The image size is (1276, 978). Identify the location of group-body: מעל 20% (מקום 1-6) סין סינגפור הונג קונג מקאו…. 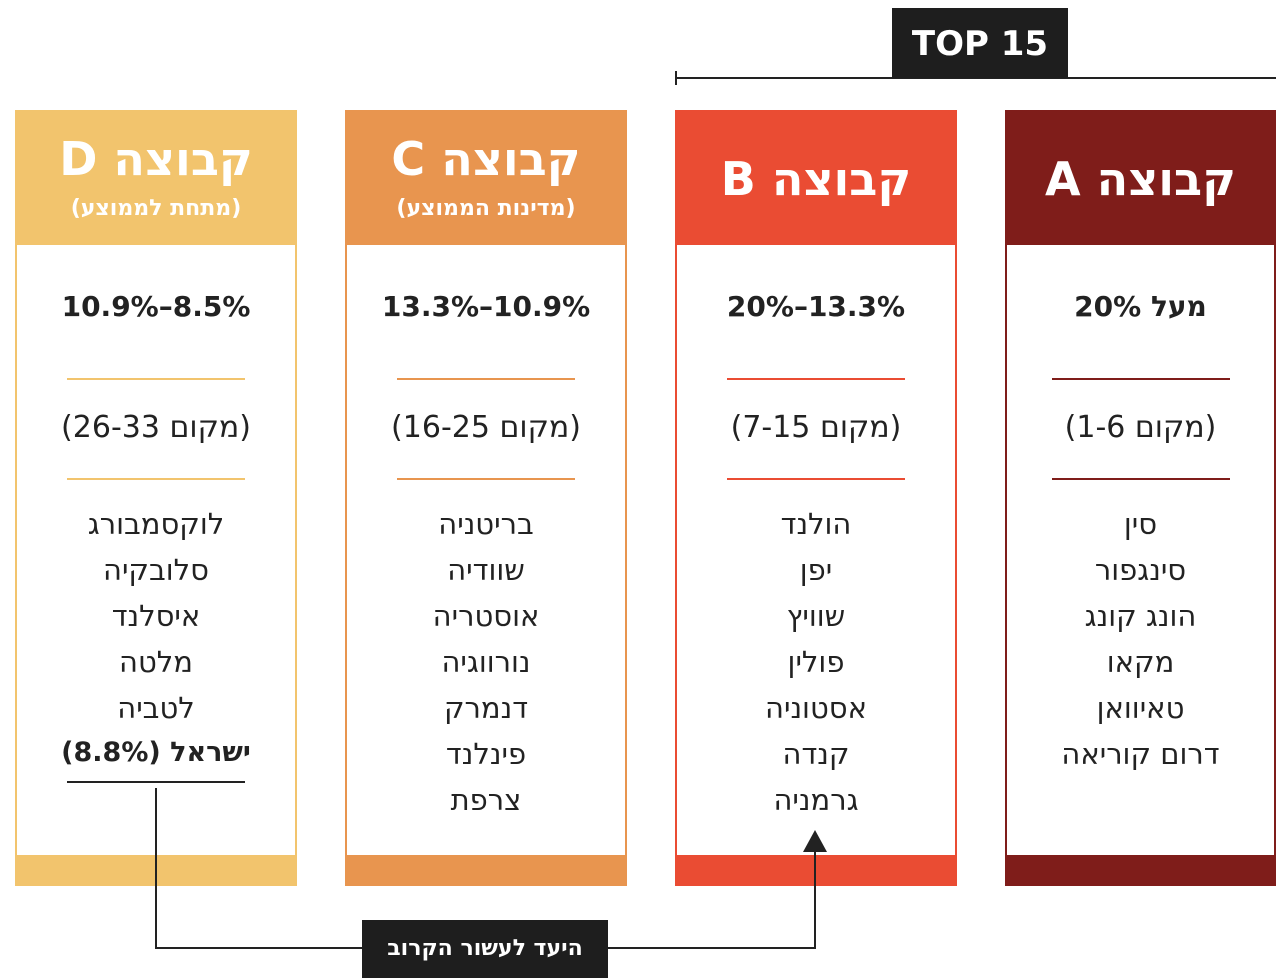
(1140, 550).